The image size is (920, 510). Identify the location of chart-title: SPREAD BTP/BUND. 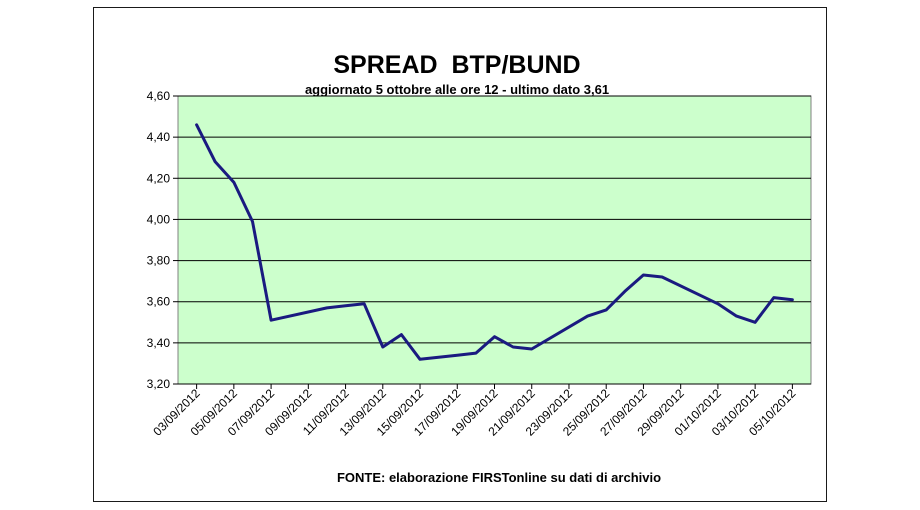
(456, 65).